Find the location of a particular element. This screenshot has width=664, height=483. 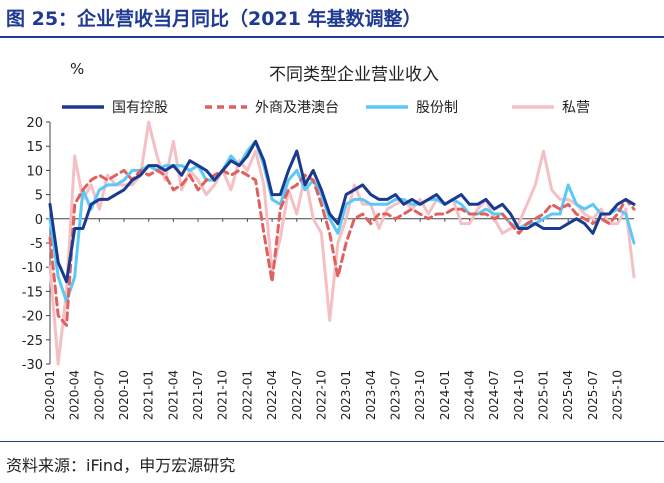

y-tick-label: 5 is located at coordinates (39, 196).